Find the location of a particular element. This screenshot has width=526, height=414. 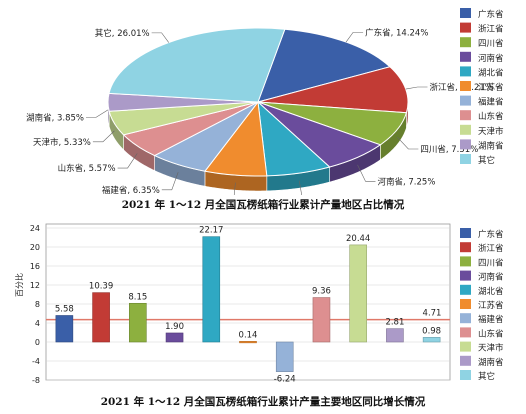

pie-legend-label-1: 浙江省 is located at coordinates (491, 29).